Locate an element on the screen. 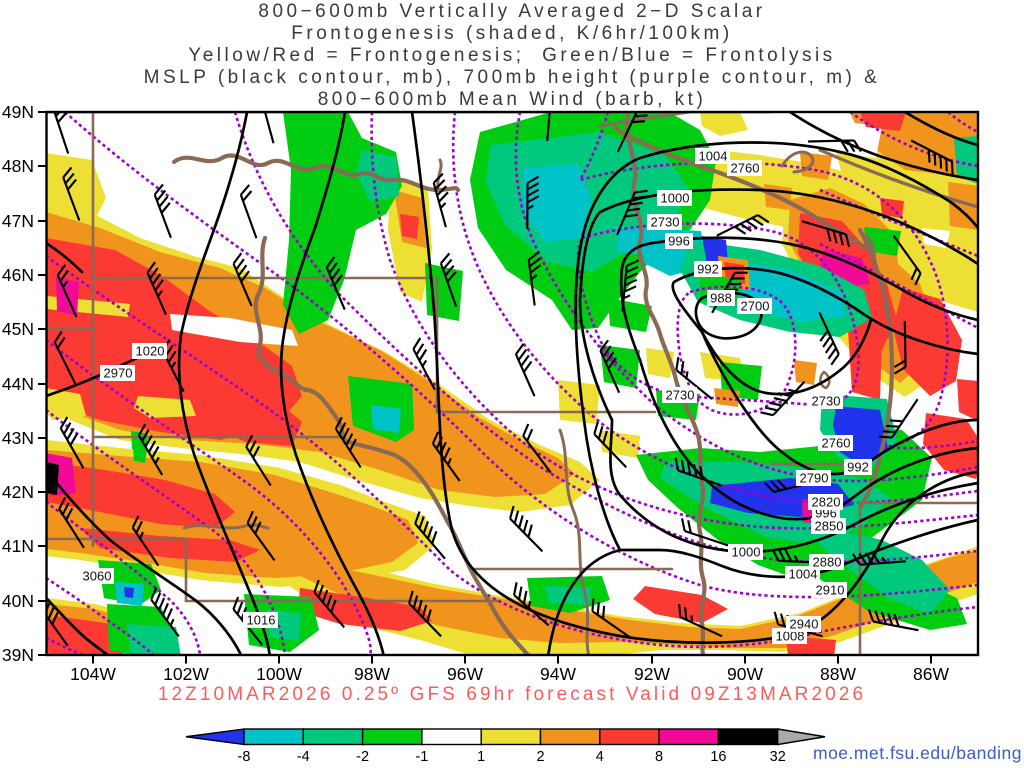 The width and height of the screenshot is (1024, 768). svg-text: -2 is located at coordinates (362, 757).